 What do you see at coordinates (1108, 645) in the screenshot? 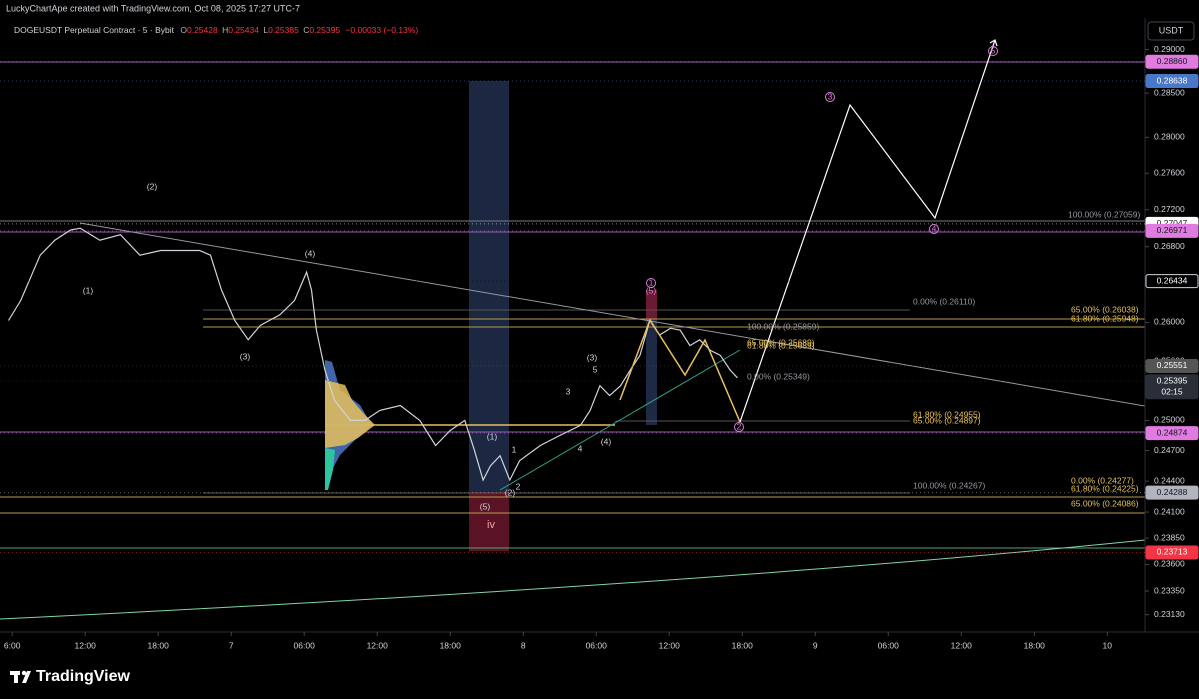
I see `x-tick-label: 10` at bounding box center [1108, 645].